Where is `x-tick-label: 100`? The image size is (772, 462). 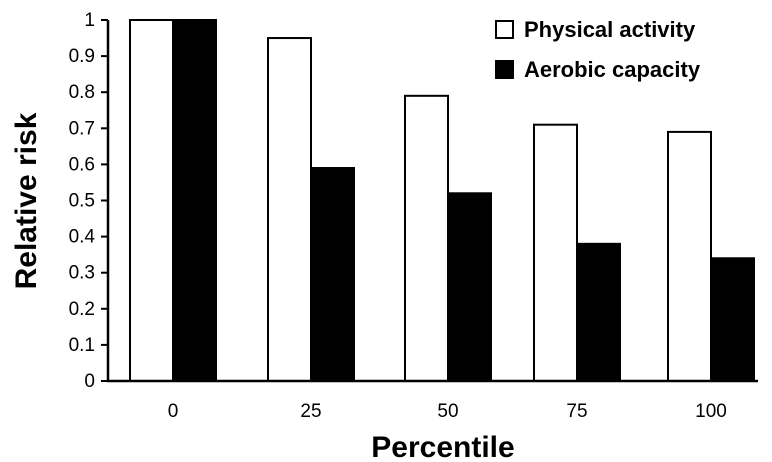 x-tick-label: 100 is located at coordinates (711, 411).